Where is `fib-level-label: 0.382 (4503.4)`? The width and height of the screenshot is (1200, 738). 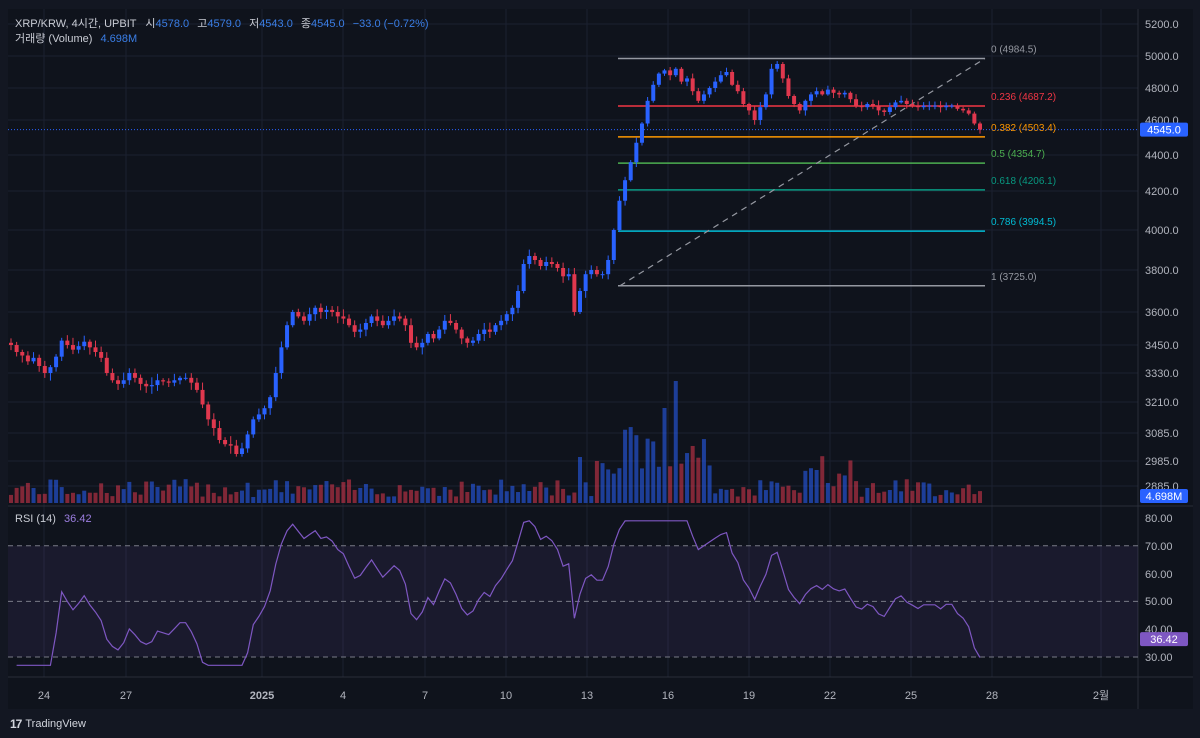 fib-level-label: 0.382 (4503.4) is located at coordinates (1023, 128).